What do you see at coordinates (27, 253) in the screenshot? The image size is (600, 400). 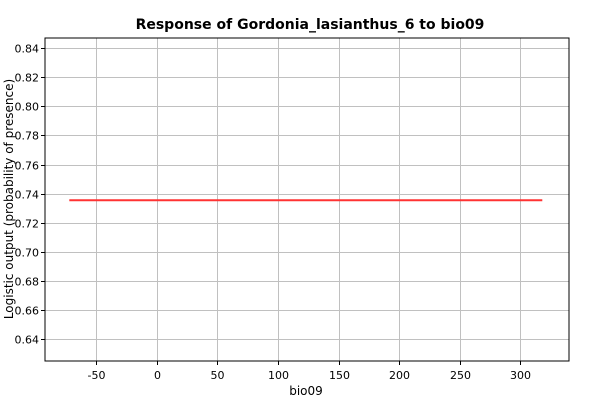 I see `y-tick-label: 0.70` at bounding box center [27, 253].